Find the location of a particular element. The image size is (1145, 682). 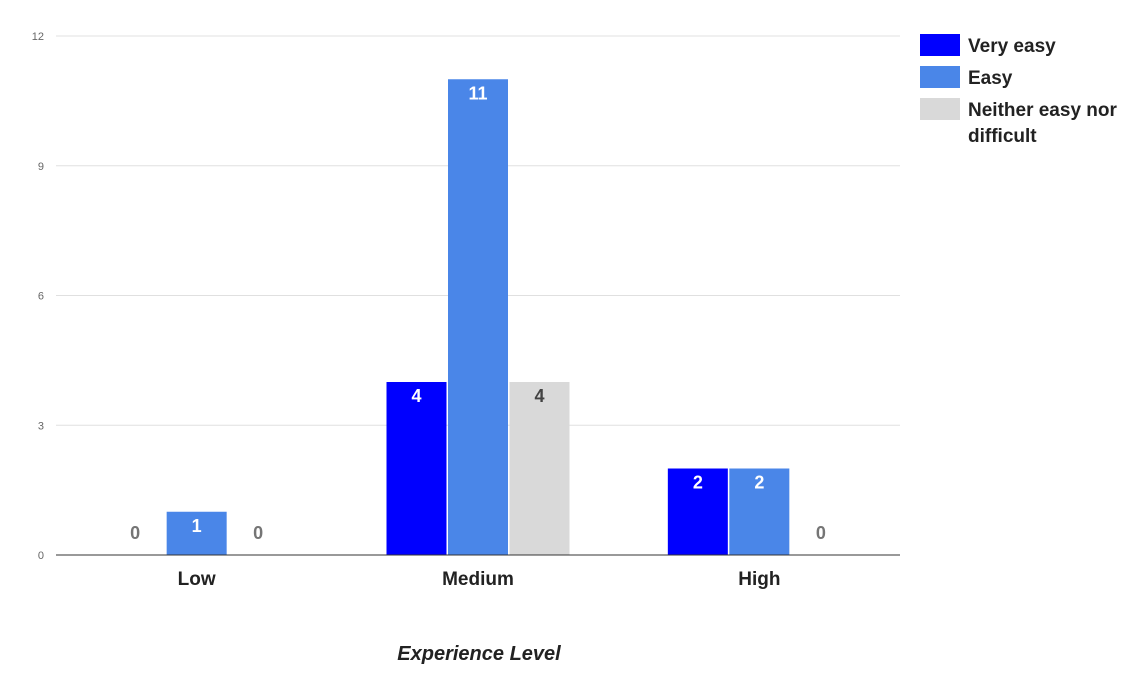

x-axis-categories: Low Medium High is located at coordinates (479, 579).